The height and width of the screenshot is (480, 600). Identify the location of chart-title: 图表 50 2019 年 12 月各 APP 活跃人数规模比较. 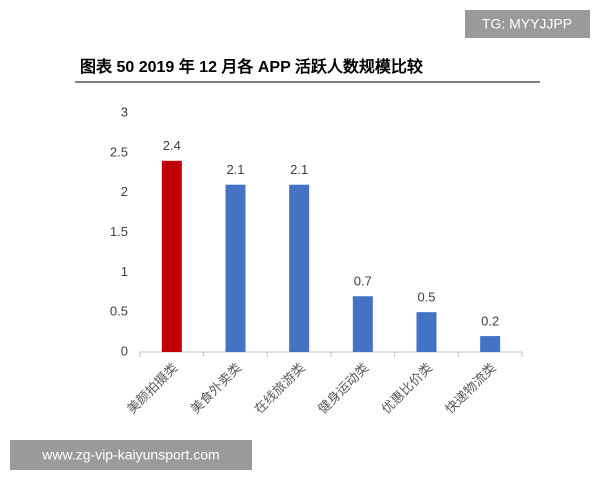
(251, 66).